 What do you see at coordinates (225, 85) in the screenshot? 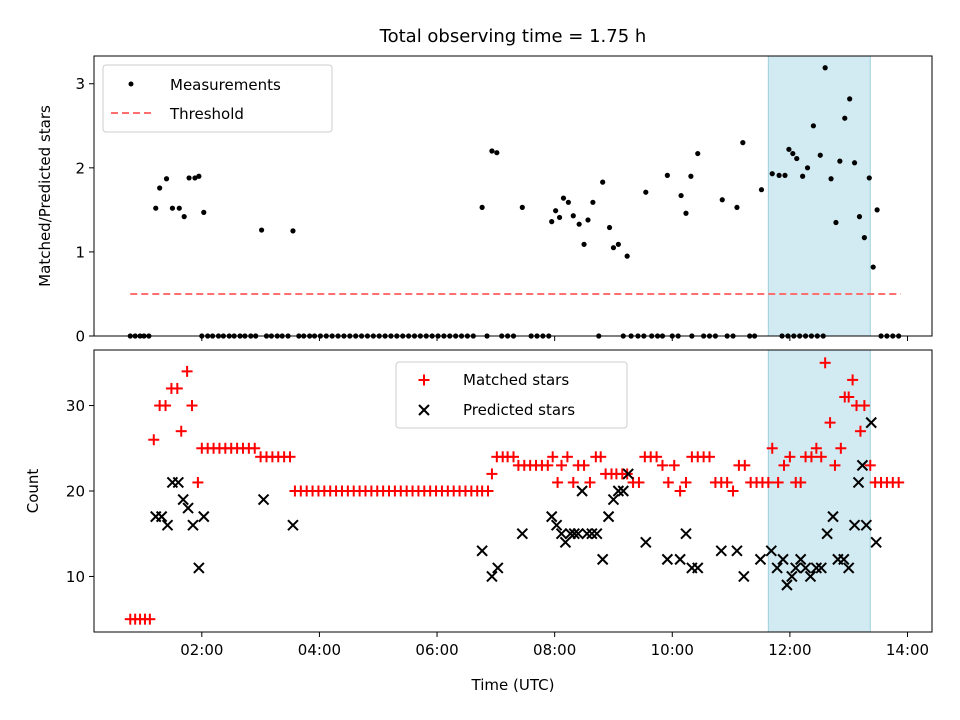
I see `legend-label-measurements: Measurements` at bounding box center [225, 85].